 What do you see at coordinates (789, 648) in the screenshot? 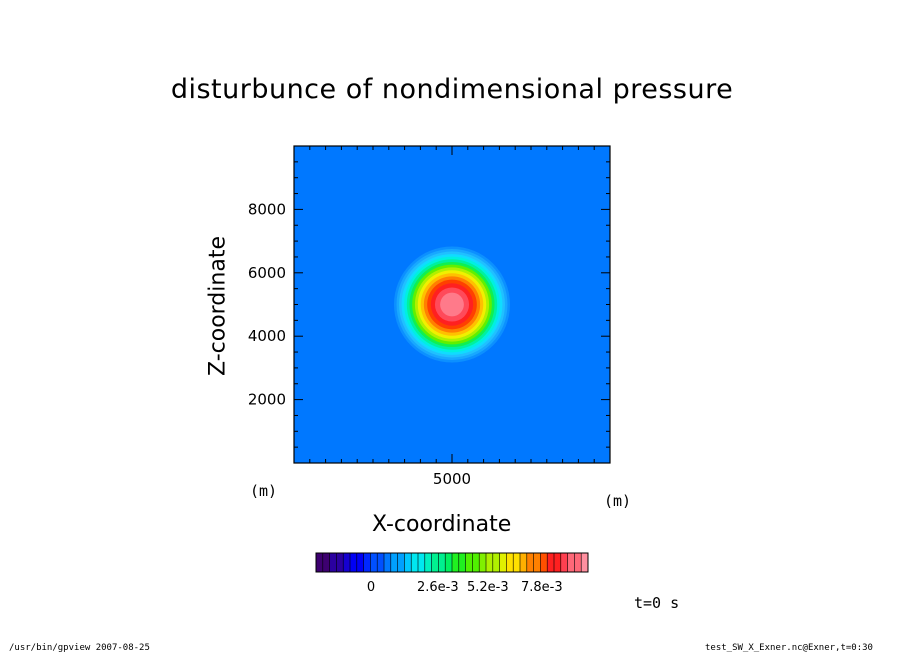
I see `footer-source-file: test_SW_X_Exner.nc@Exner,t=0:30` at bounding box center [789, 648].